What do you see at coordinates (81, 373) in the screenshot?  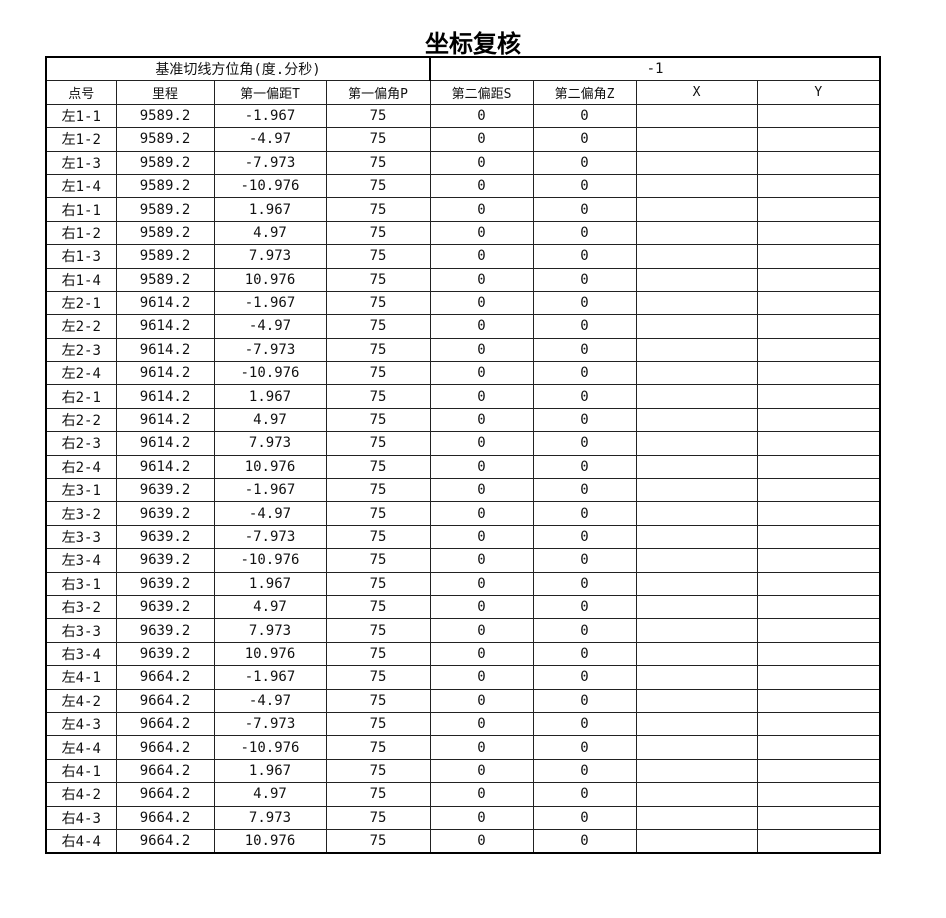 I see `cell-point-id: 左2-4` at bounding box center [81, 373].